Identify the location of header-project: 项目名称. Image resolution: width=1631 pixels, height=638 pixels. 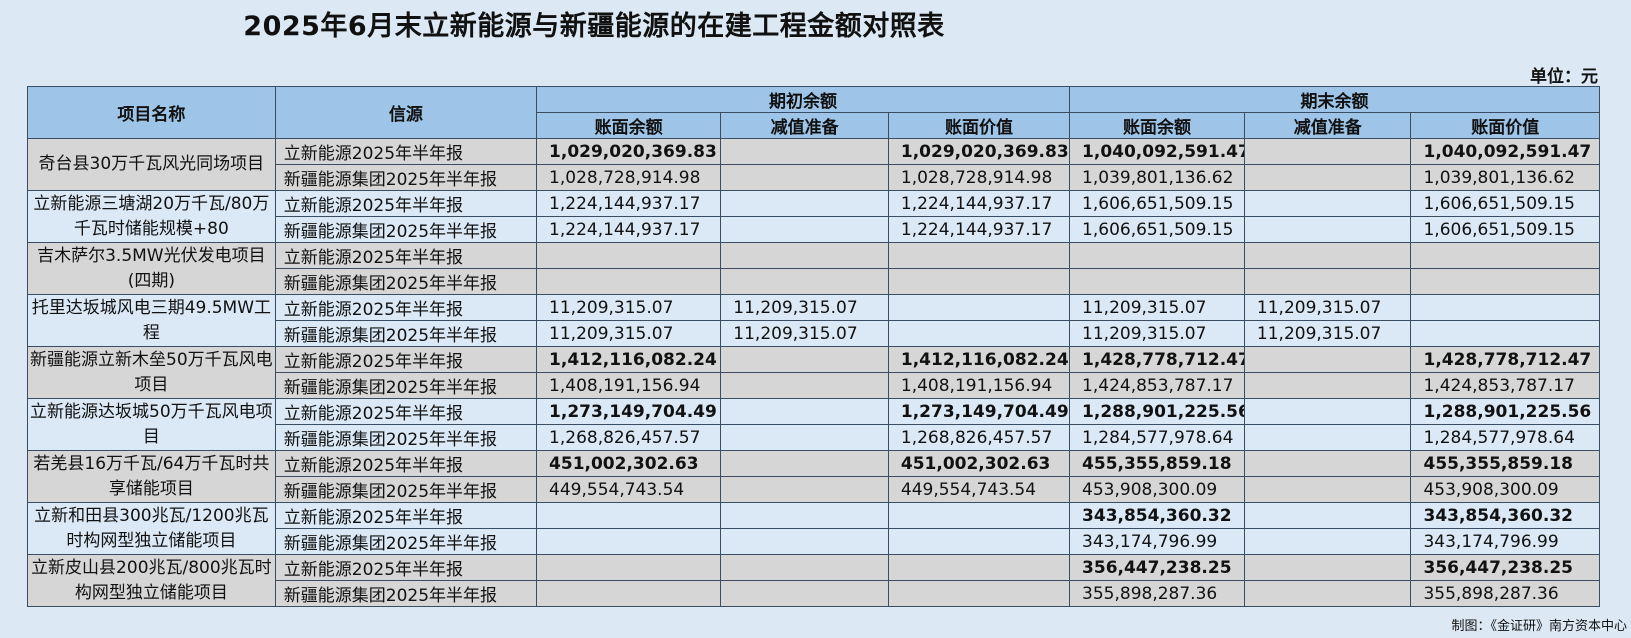
(151, 112).